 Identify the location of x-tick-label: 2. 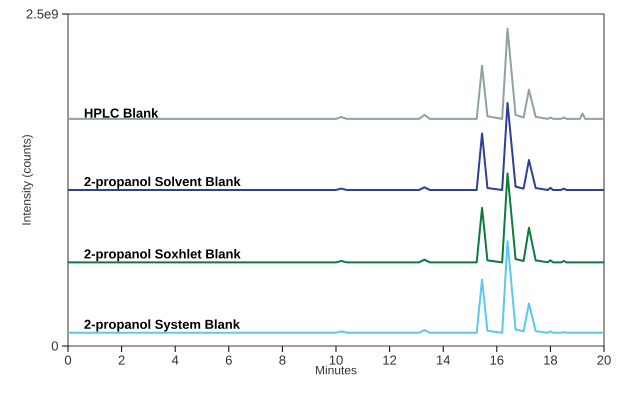
(121, 360).